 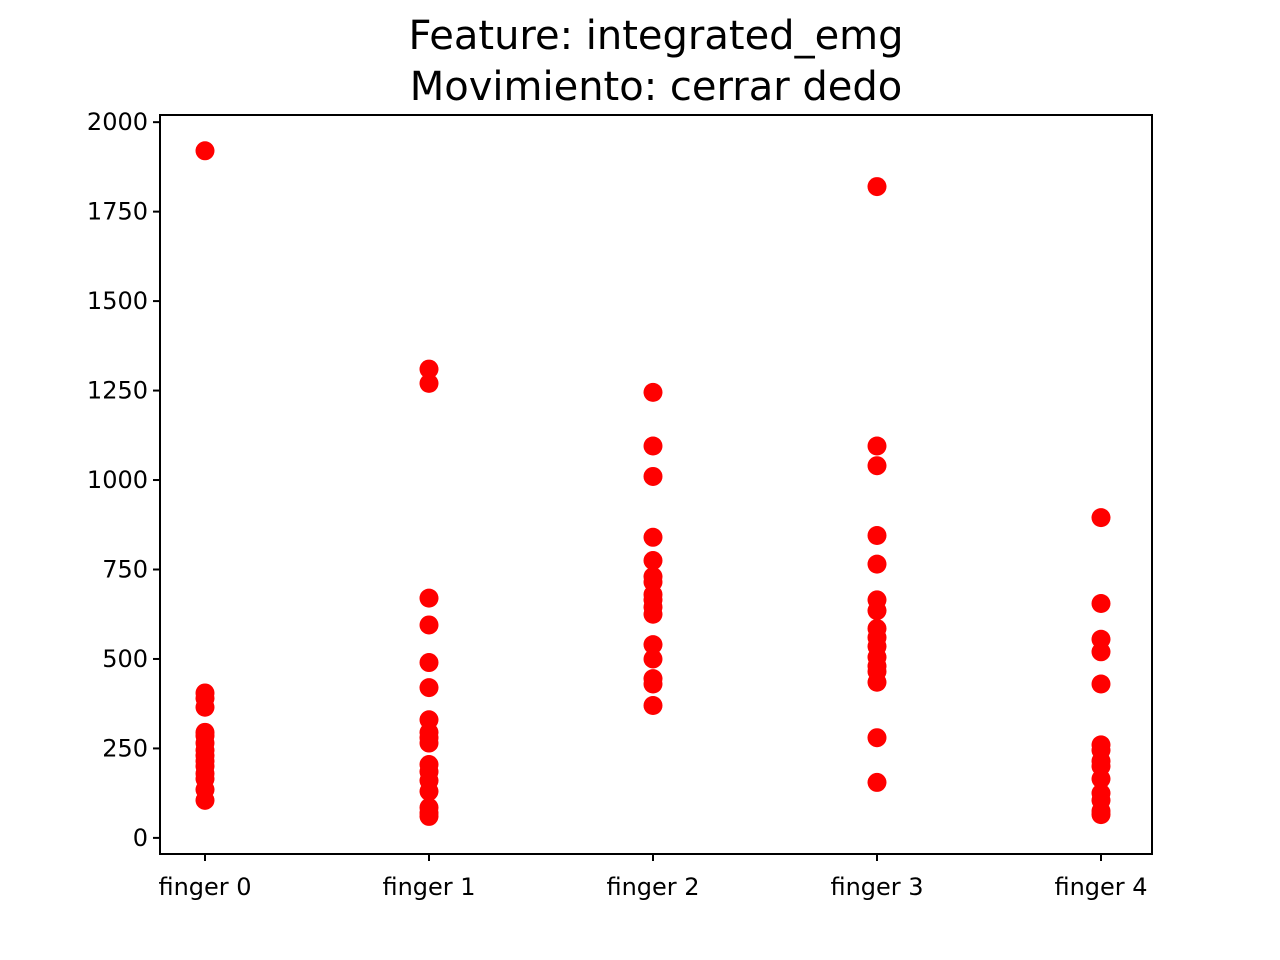 I want to click on x-tick-label: finger 0, so click(x=204, y=887).